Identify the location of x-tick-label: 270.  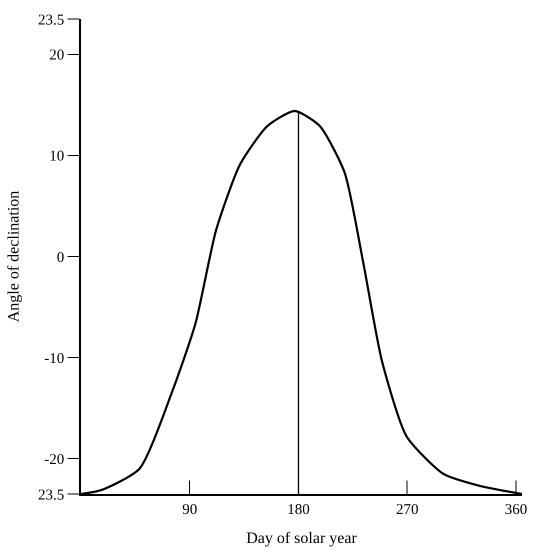
(407, 510).